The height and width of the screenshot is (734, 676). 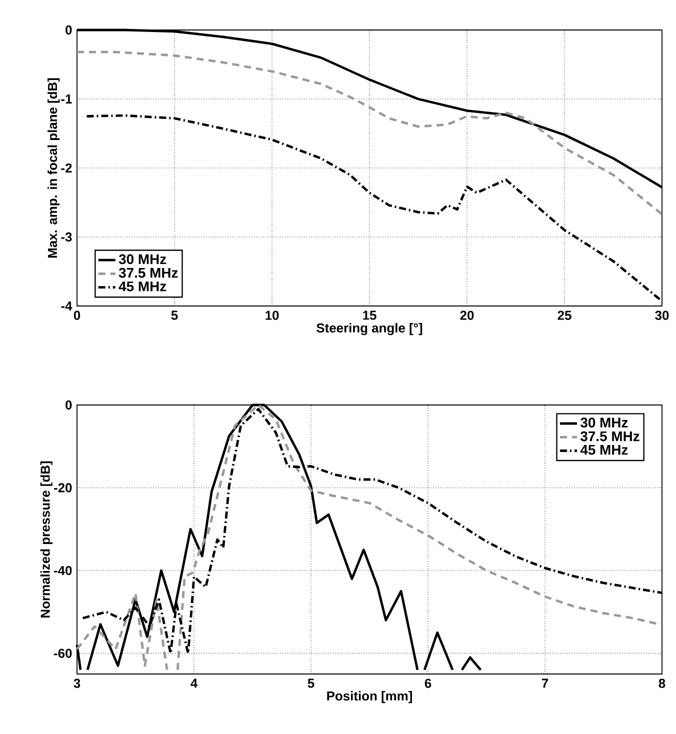 What do you see at coordinates (467, 315) in the screenshot?
I see `x-tick-label: 20` at bounding box center [467, 315].